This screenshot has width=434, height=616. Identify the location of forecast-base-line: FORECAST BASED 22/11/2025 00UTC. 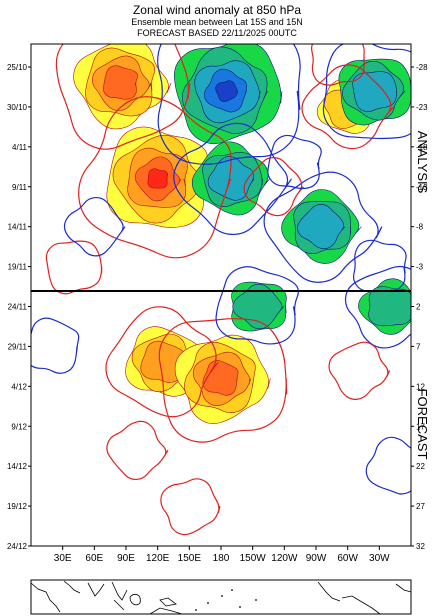
(217, 33).